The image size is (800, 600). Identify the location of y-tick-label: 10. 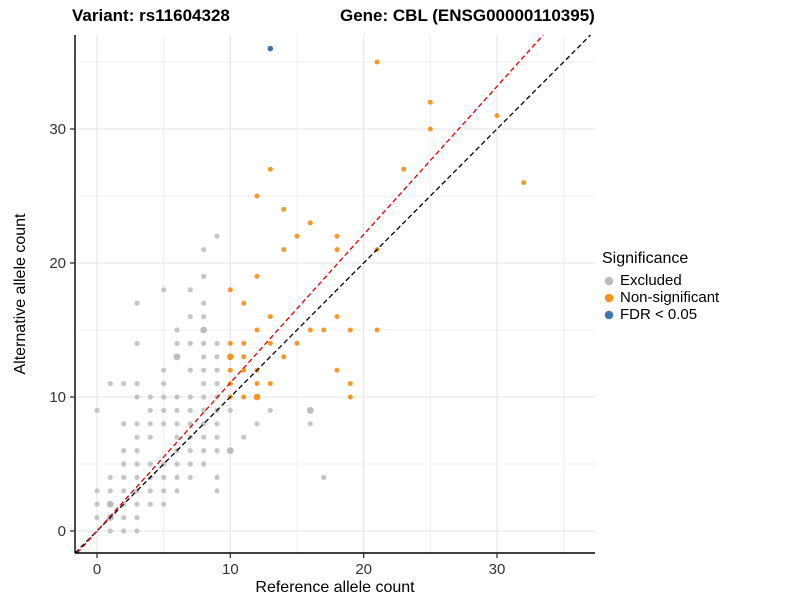
(57, 397).